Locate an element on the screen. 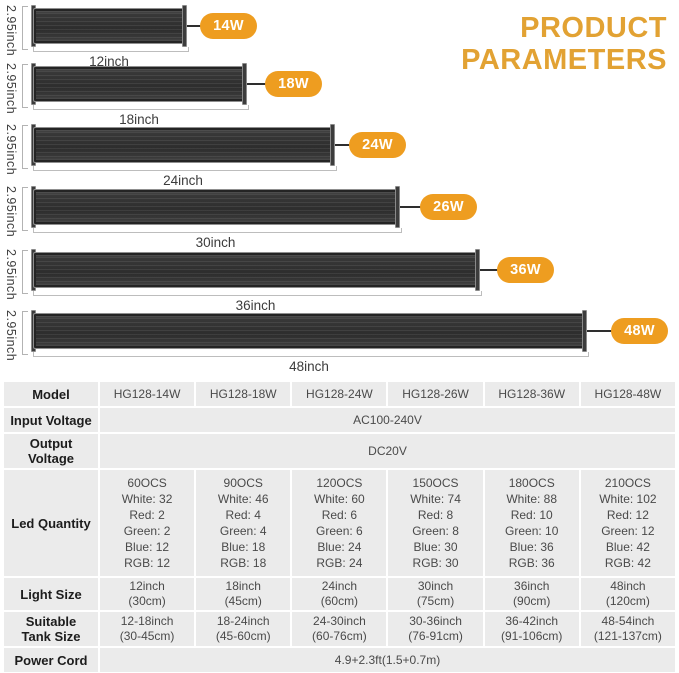 The width and height of the screenshot is (679, 673). tank-size-cell: 36-42inch (91-106cm) is located at coordinates (531, 629).